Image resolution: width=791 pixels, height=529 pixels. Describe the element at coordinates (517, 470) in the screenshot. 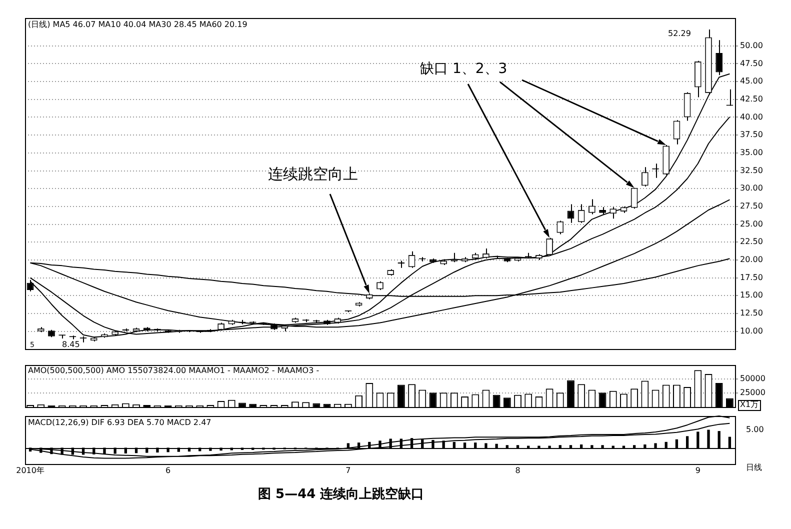

I see `x-tick-label: 8` at that location.